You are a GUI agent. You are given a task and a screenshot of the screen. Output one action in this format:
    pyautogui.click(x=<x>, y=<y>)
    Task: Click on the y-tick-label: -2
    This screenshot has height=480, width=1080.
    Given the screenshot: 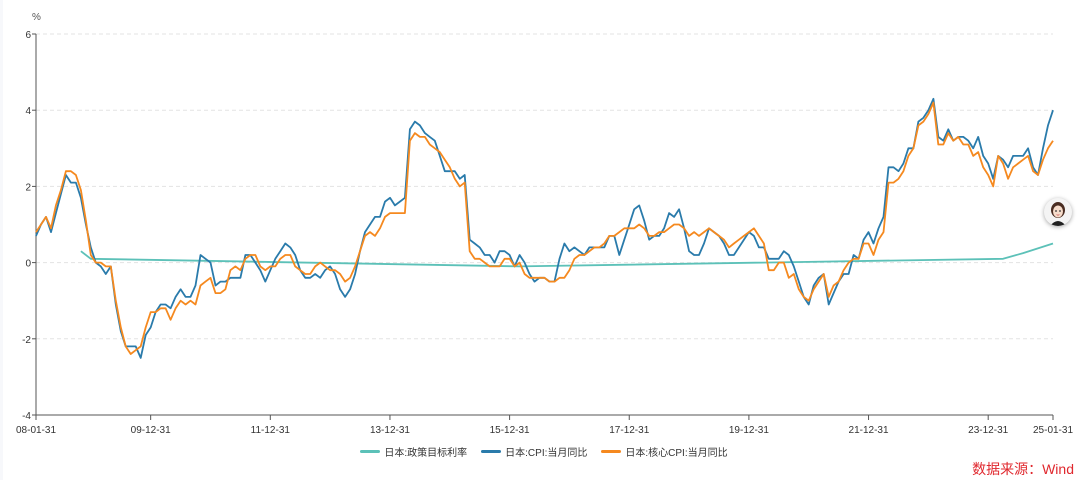 What is the action you would take?
    pyautogui.click(x=26, y=340)
    